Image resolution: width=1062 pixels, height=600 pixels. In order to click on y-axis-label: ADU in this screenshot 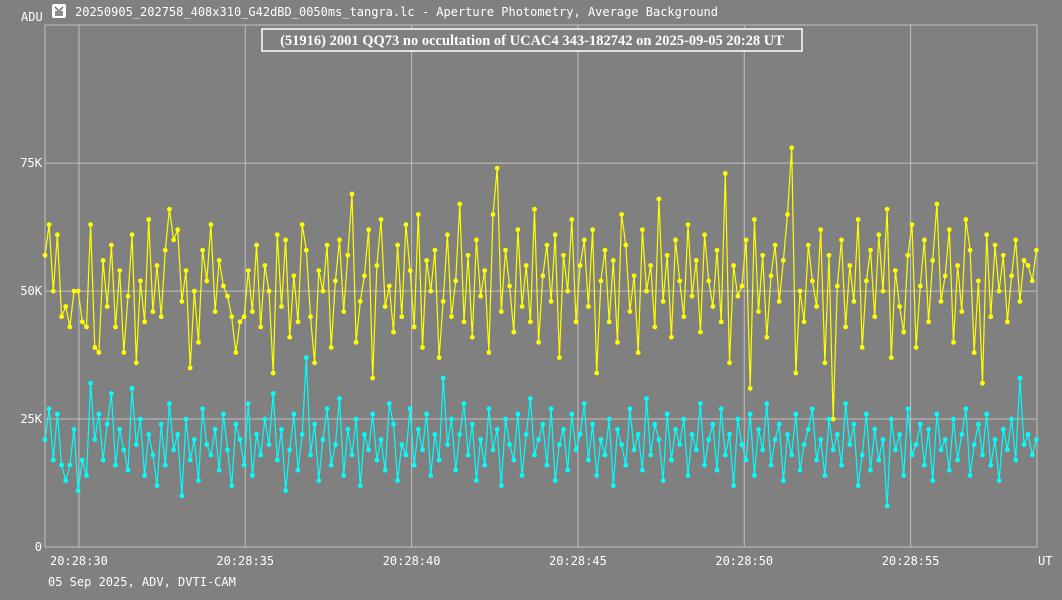, I will do `click(32, 17)`.